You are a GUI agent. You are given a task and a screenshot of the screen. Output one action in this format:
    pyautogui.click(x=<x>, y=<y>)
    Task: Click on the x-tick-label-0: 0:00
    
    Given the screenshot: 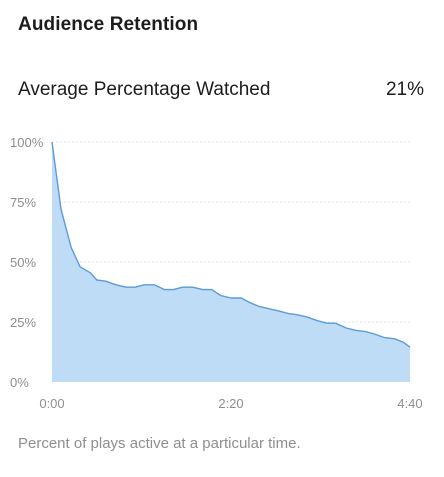 What is the action you would take?
    pyautogui.click(x=51, y=403)
    